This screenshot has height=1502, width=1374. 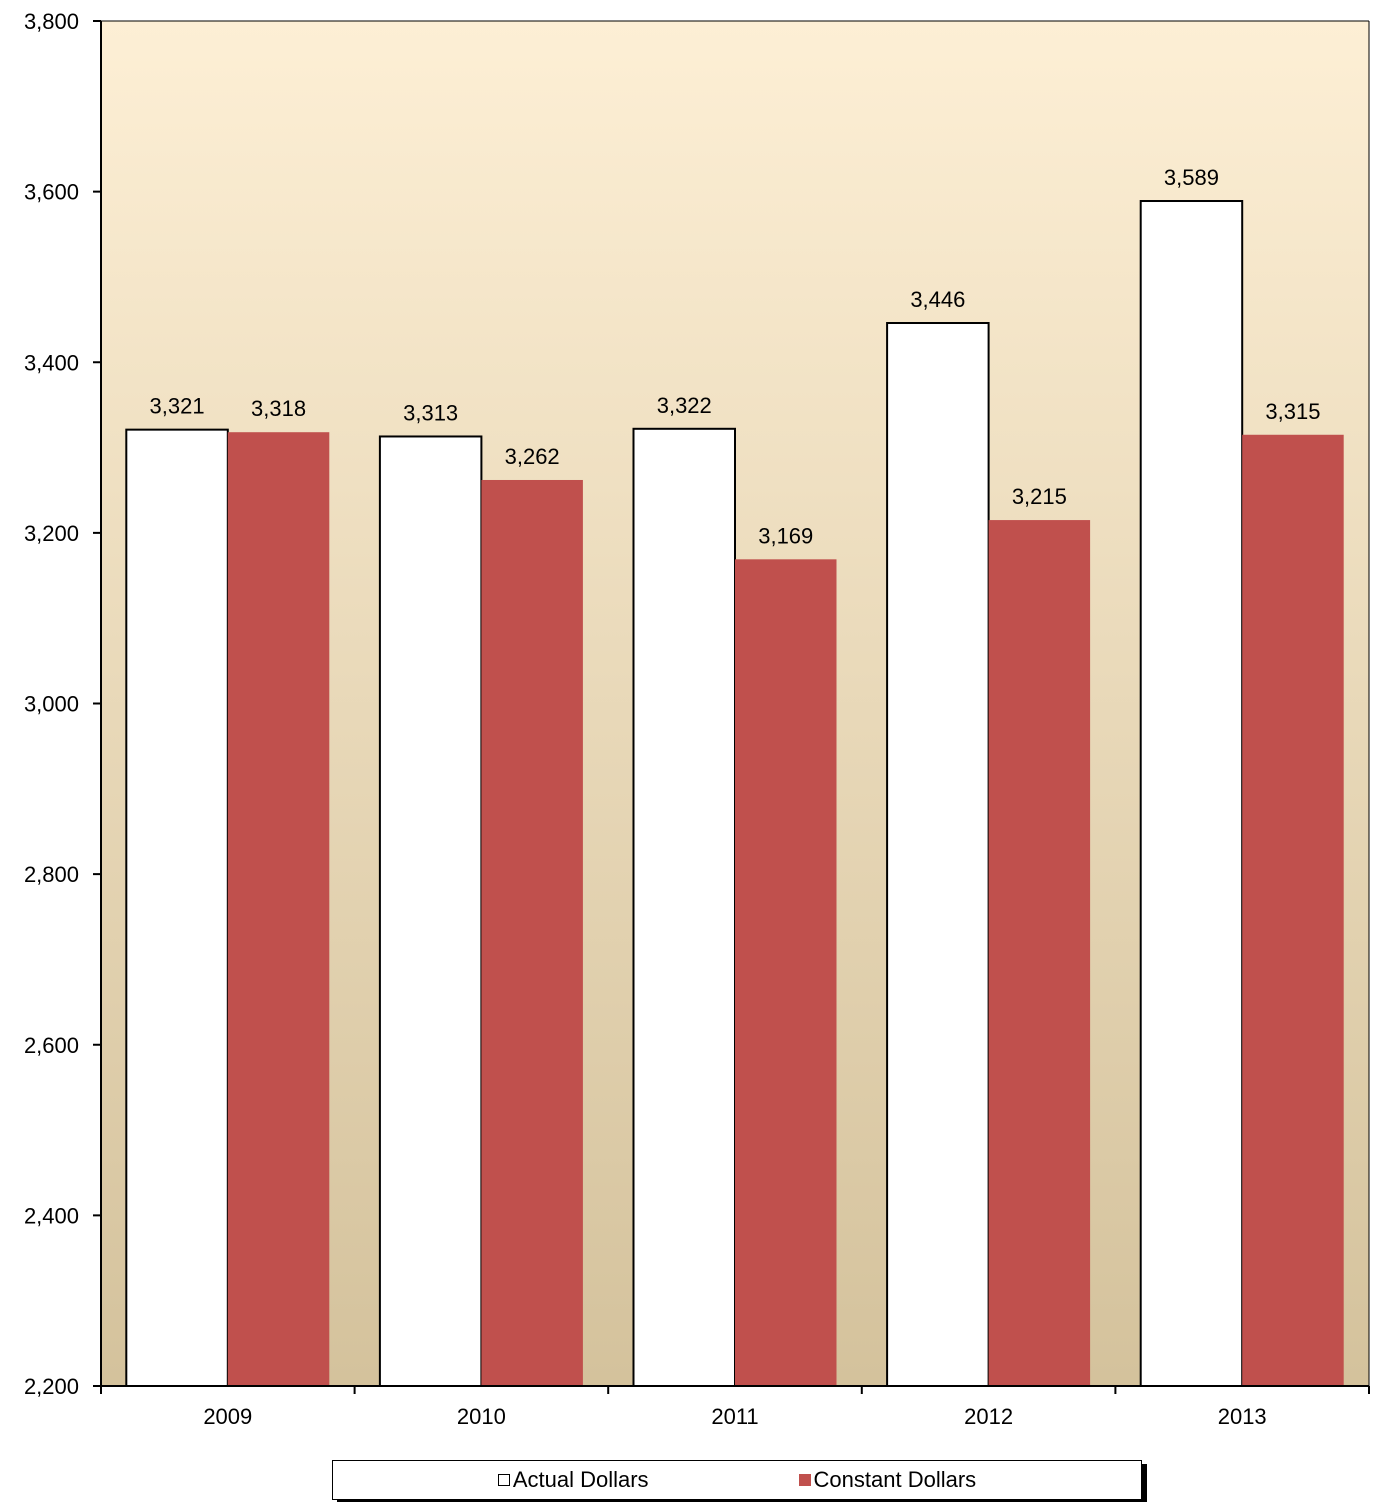 What do you see at coordinates (1191, 177) in the screenshot?
I see `data-label-actual-2013: 3,589` at bounding box center [1191, 177].